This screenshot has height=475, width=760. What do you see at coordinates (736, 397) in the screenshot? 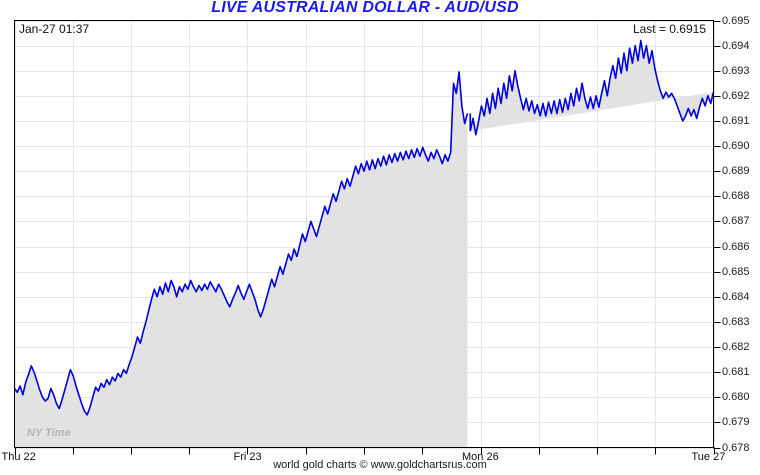
I see `y-axis-label: 0.680` at bounding box center [736, 397].